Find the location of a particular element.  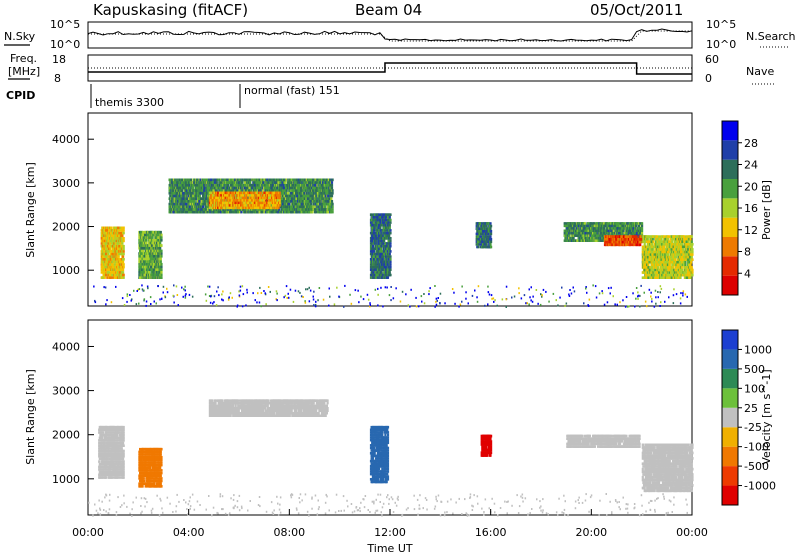

freq-panel: Freq. [MHz] 18 8 60 0 Nave is located at coordinates (392, 68).